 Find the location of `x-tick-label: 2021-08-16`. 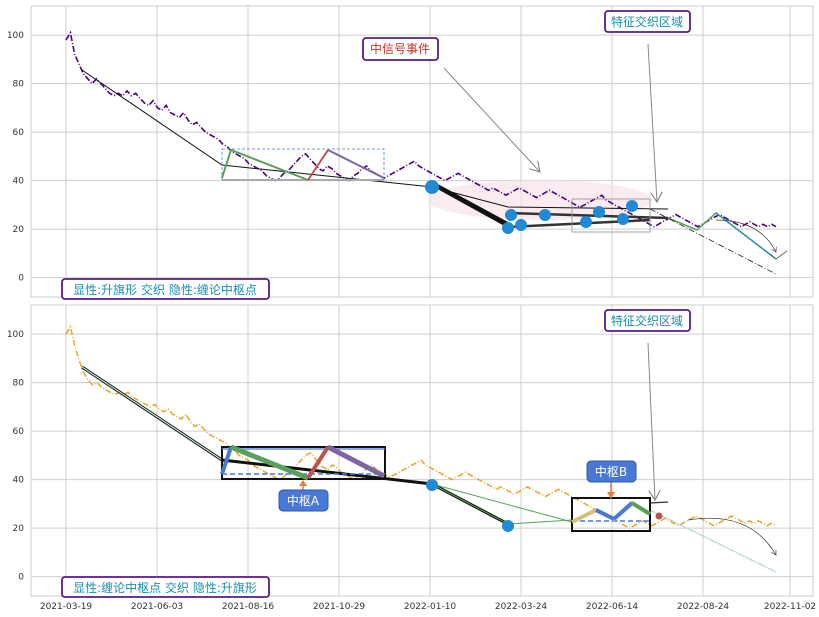

x-tick-label: 2021-08-16 is located at coordinates (248, 607).